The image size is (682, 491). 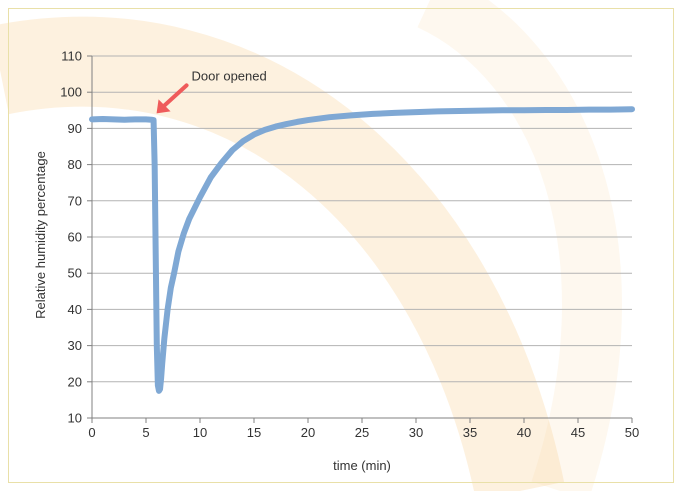 What do you see at coordinates (362, 465) in the screenshot?
I see `x-axis-title: time (min)` at bounding box center [362, 465].